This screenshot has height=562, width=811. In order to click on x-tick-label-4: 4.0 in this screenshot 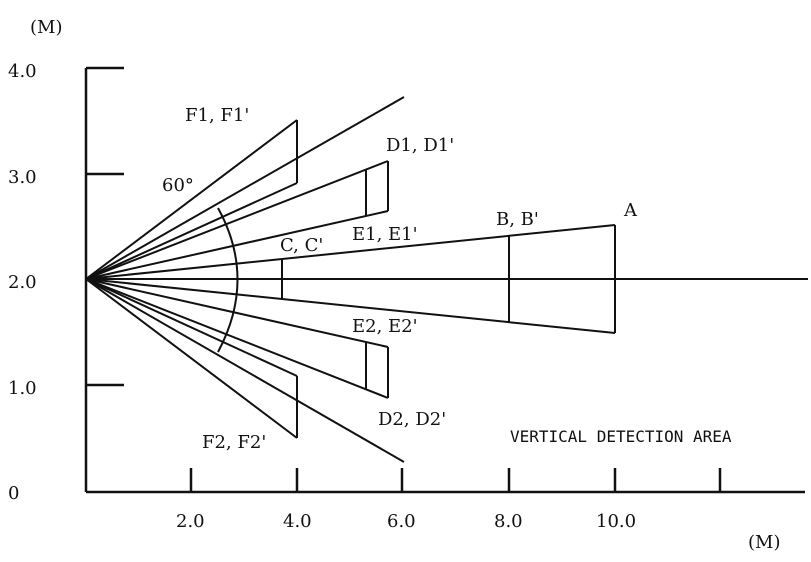, I will do `click(297, 521)`.